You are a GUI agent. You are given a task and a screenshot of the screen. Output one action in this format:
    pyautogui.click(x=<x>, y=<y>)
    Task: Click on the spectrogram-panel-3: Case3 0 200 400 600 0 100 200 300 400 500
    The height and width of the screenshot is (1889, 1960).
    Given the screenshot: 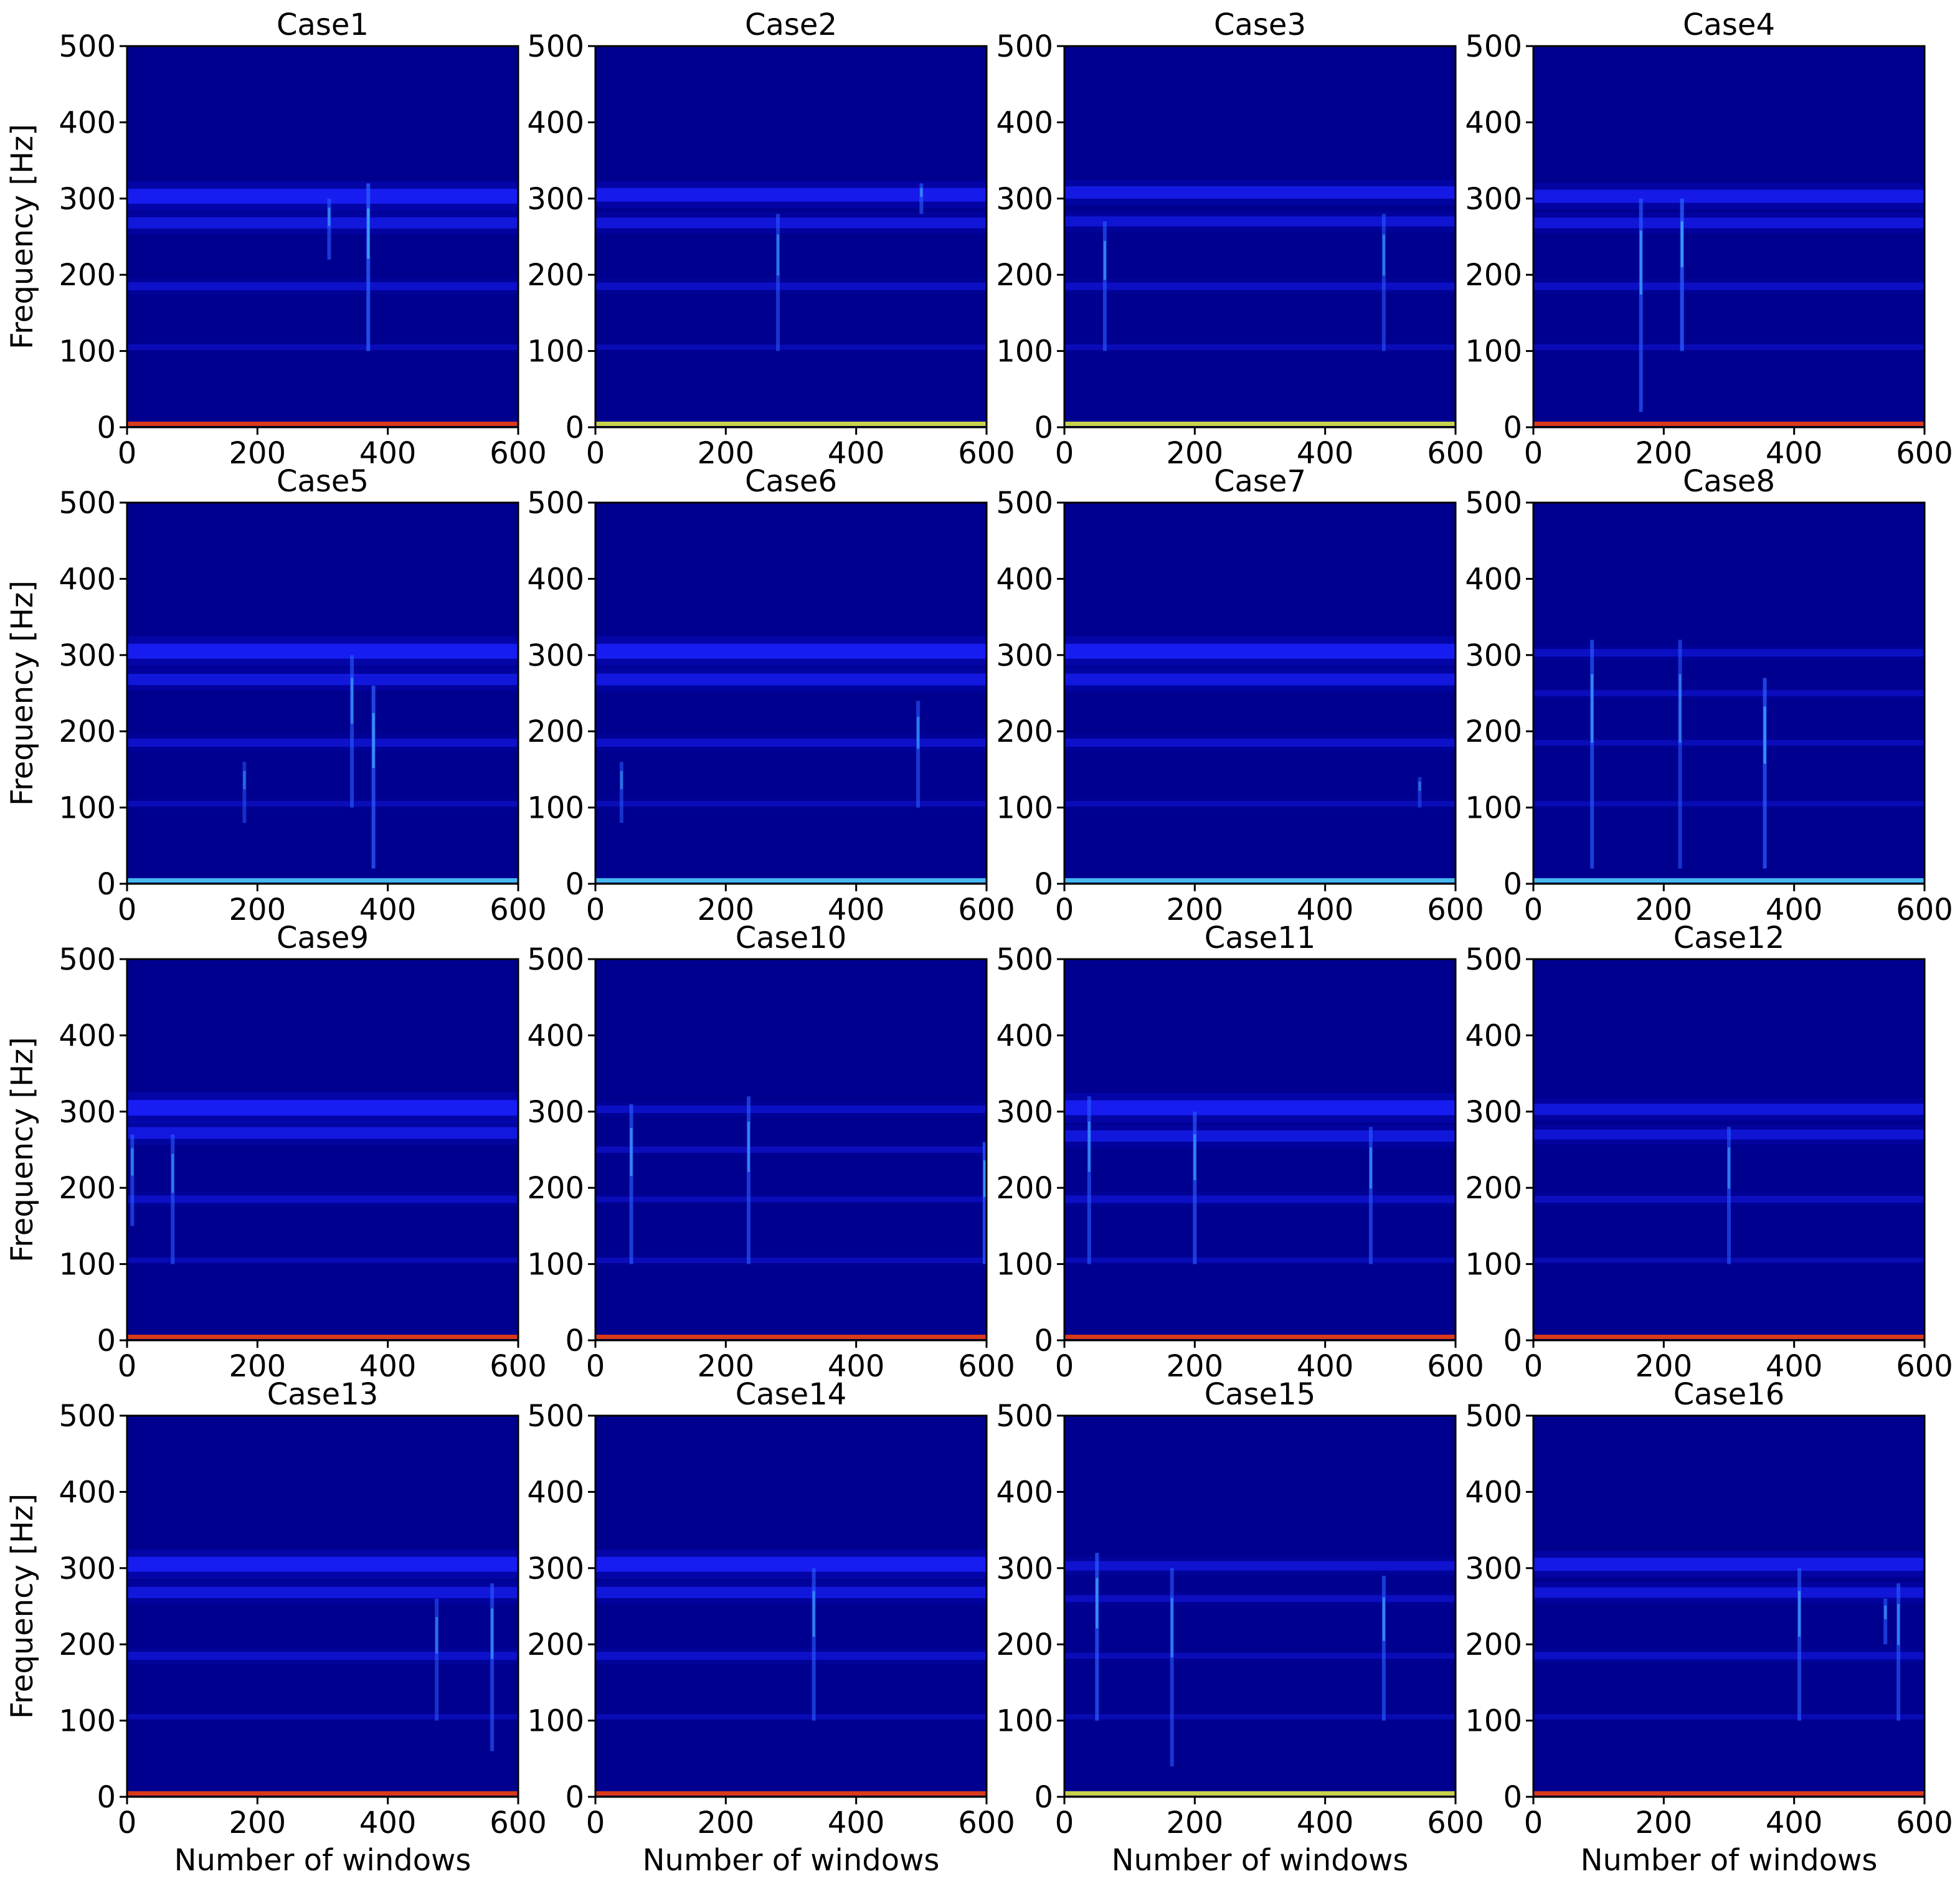 What is the action you would take?
    pyautogui.click(x=1240, y=239)
    